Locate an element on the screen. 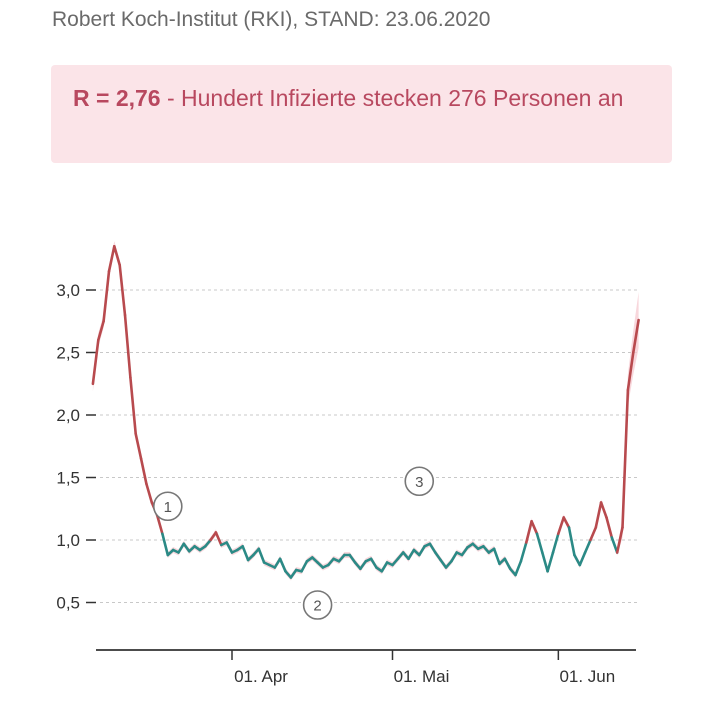 This screenshot has width=720, height=712. annotation-number: 1 is located at coordinates (168, 507).